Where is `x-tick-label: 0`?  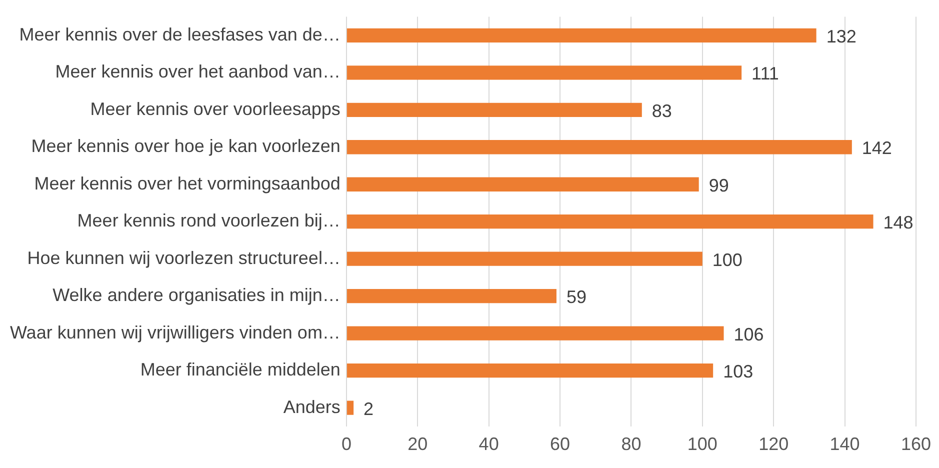 x-tick-label: 0 is located at coordinates (346, 444).